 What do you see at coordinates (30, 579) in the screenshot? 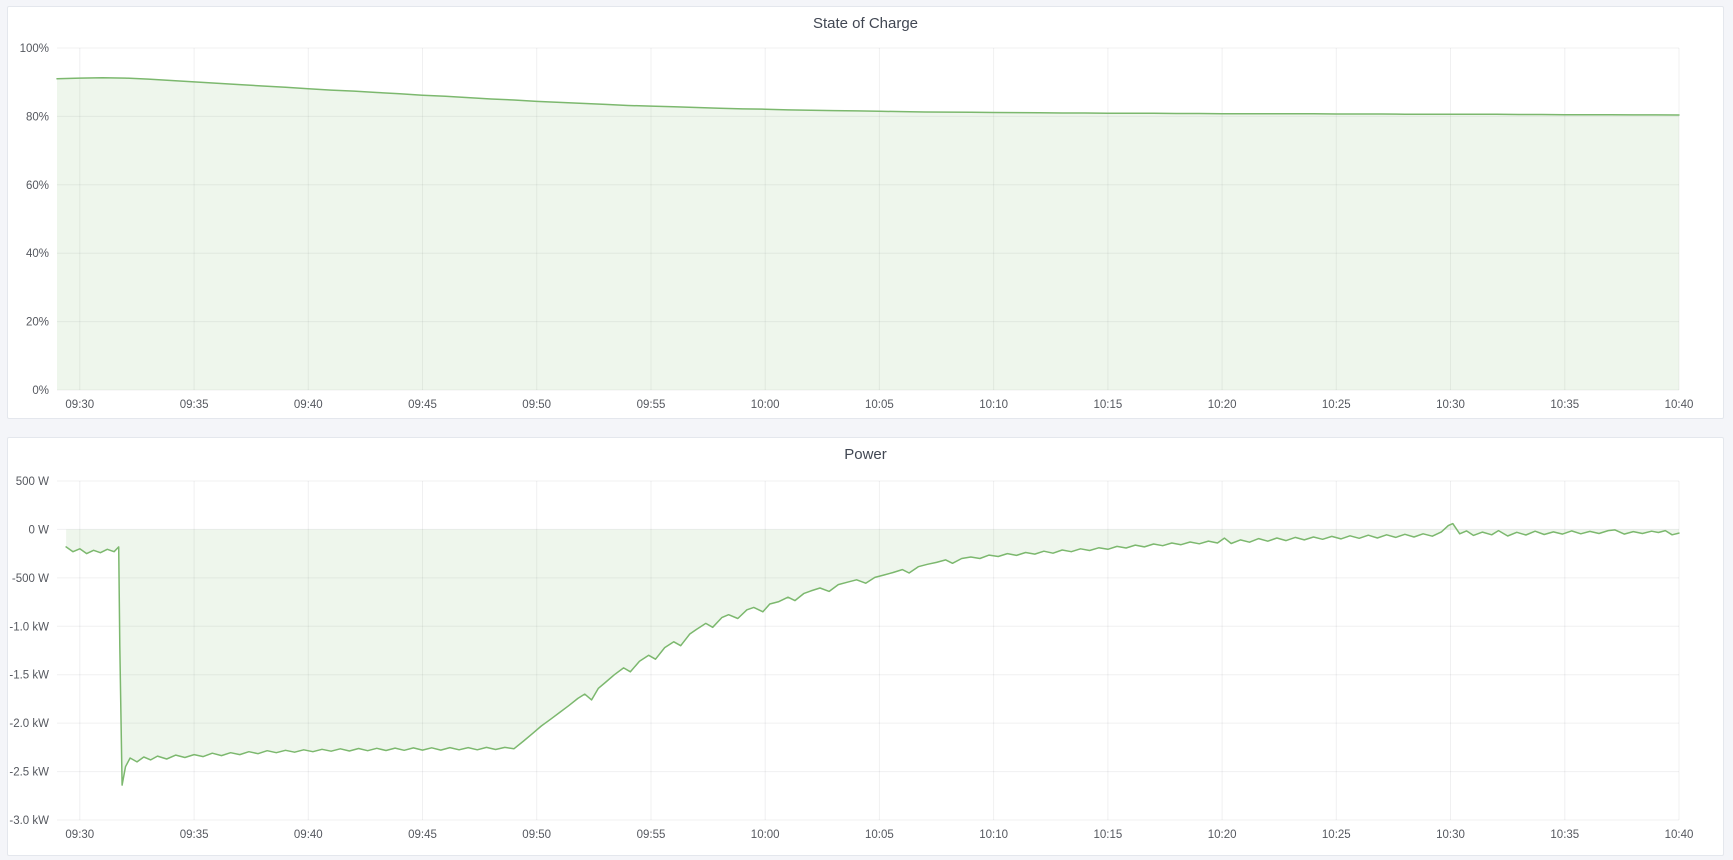
I see `y-axis-tick-label: -500 W` at bounding box center [30, 579].